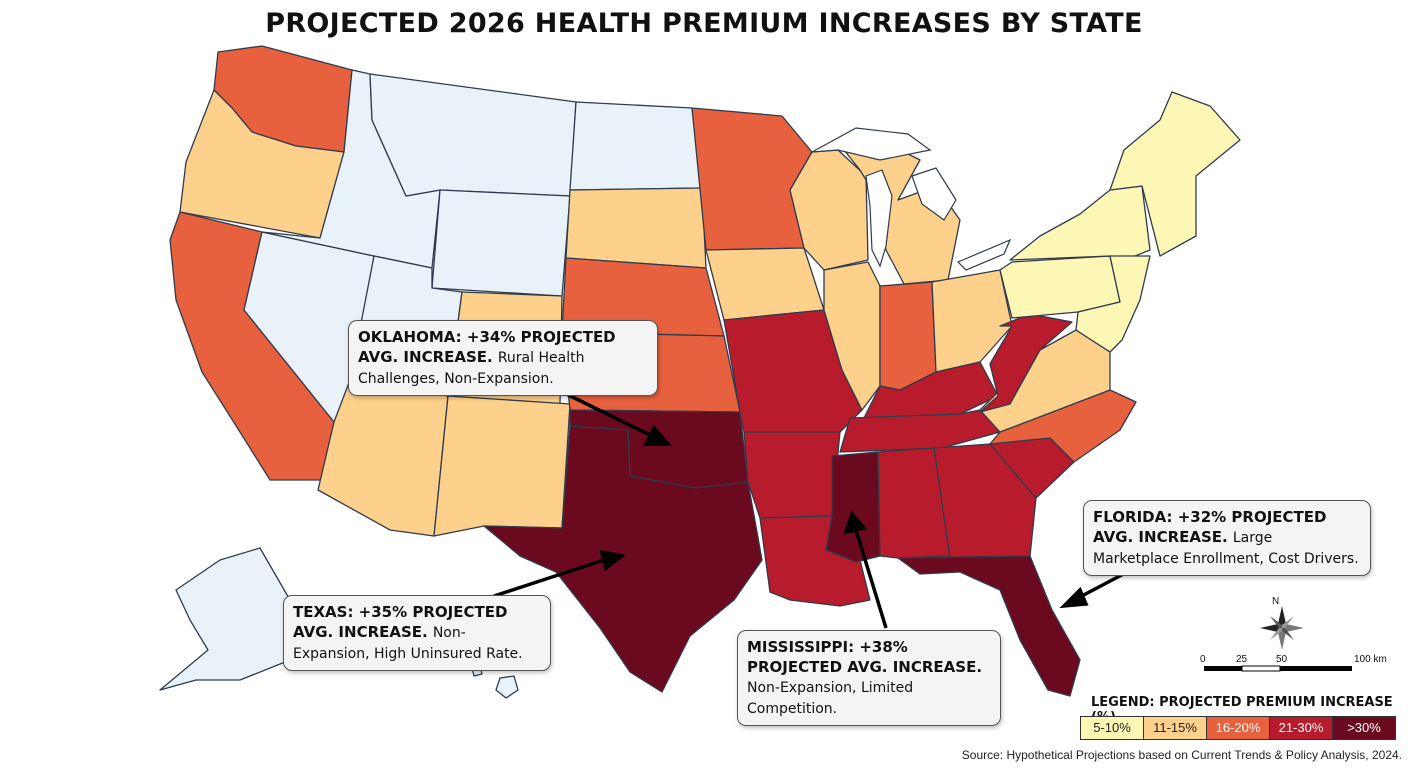 This screenshot has height=768, width=1408. I want to click on state-NM, so click(502, 466).